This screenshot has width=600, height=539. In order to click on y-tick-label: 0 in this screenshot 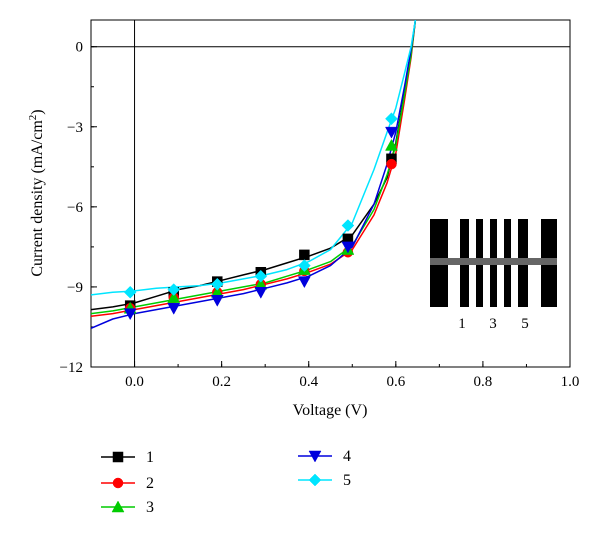, I will do `click(80, 48)`.